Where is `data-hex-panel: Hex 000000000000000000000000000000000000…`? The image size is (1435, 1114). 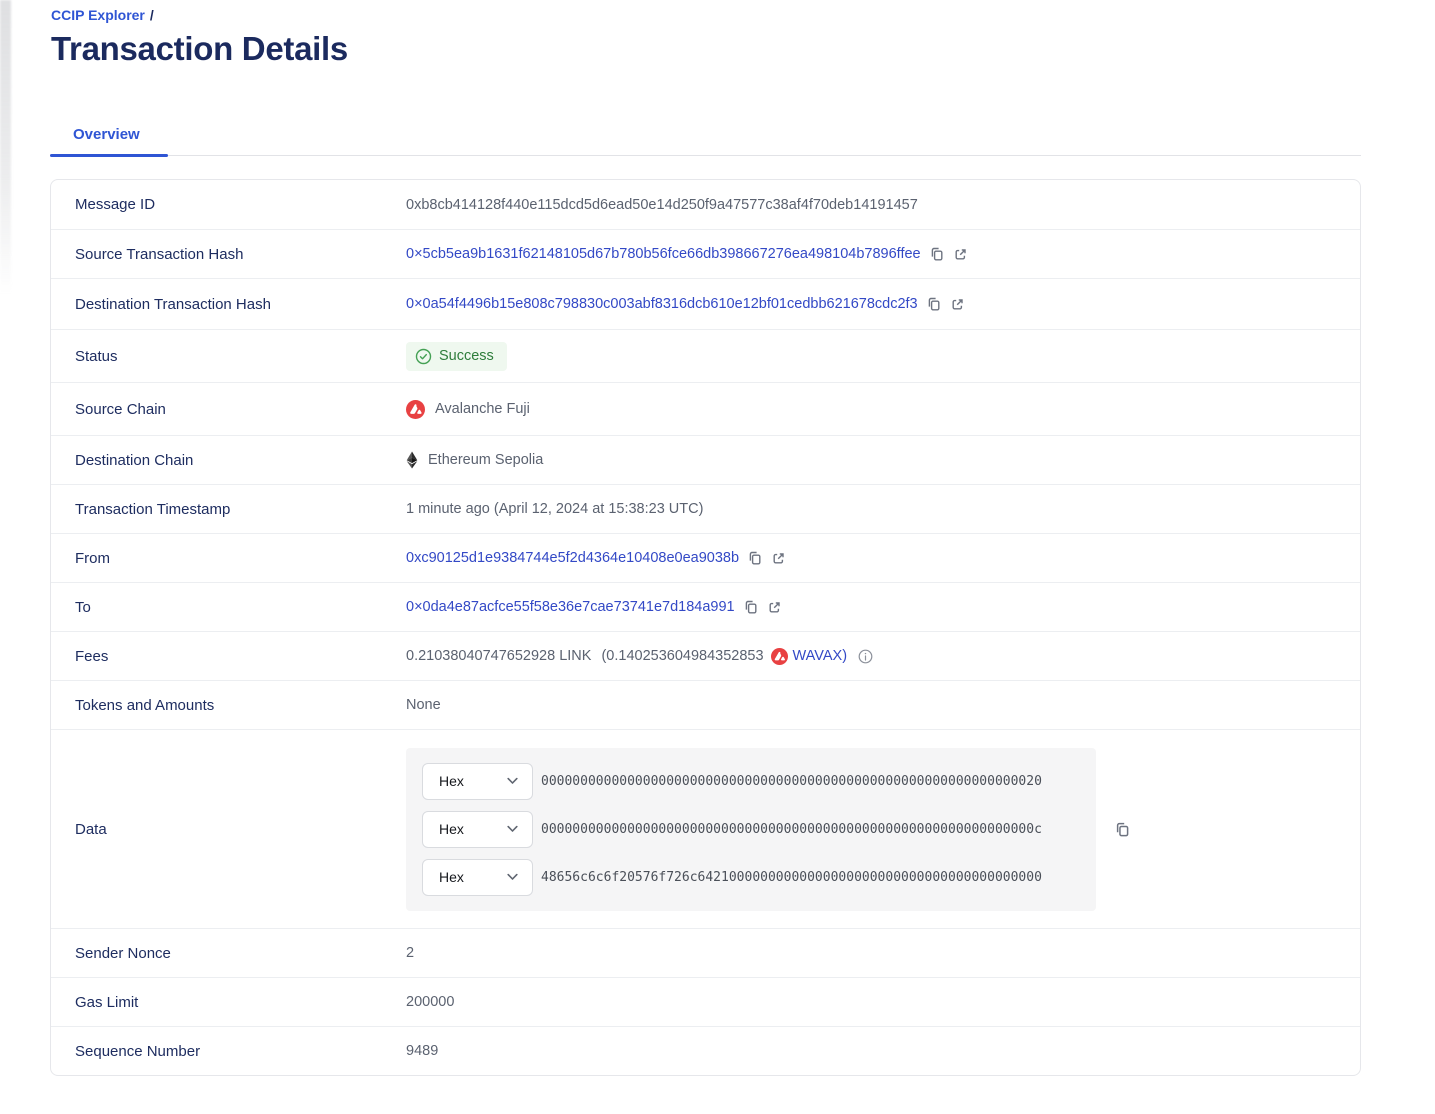 data-hex-panel: Hex 000000000000000000000000000000000000… is located at coordinates (751, 829).